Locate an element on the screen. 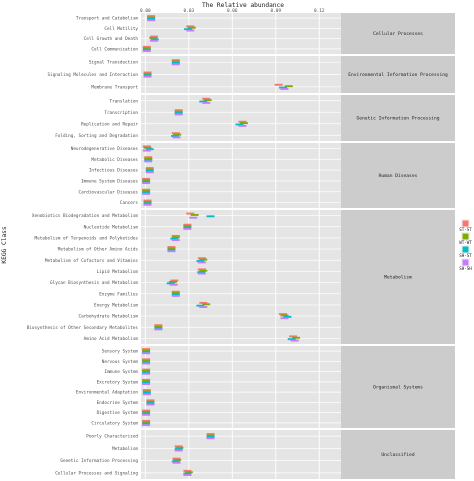 The image size is (474, 481). category-label: Signaling Molecules and Interaction is located at coordinates (92, 75).